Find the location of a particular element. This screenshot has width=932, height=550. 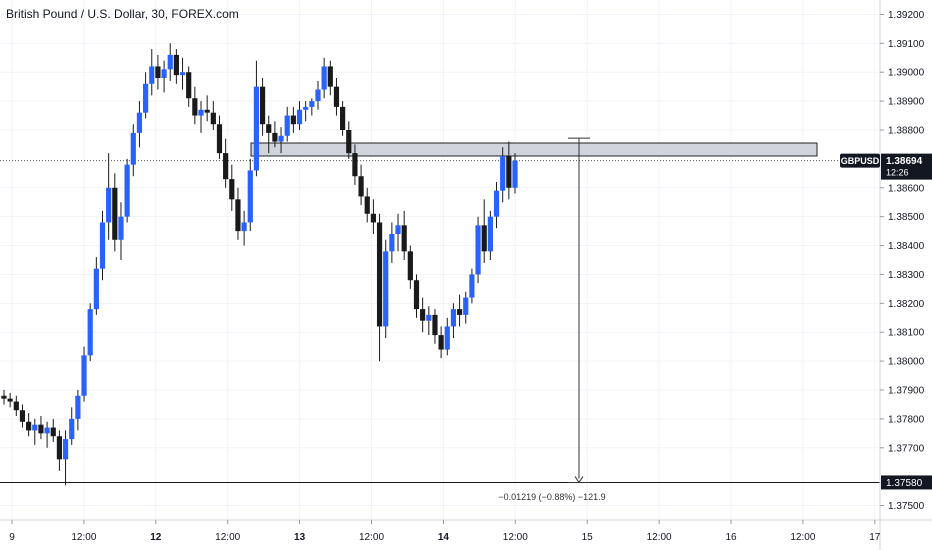

x-tick-label: 12 is located at coordinates (156, 537).